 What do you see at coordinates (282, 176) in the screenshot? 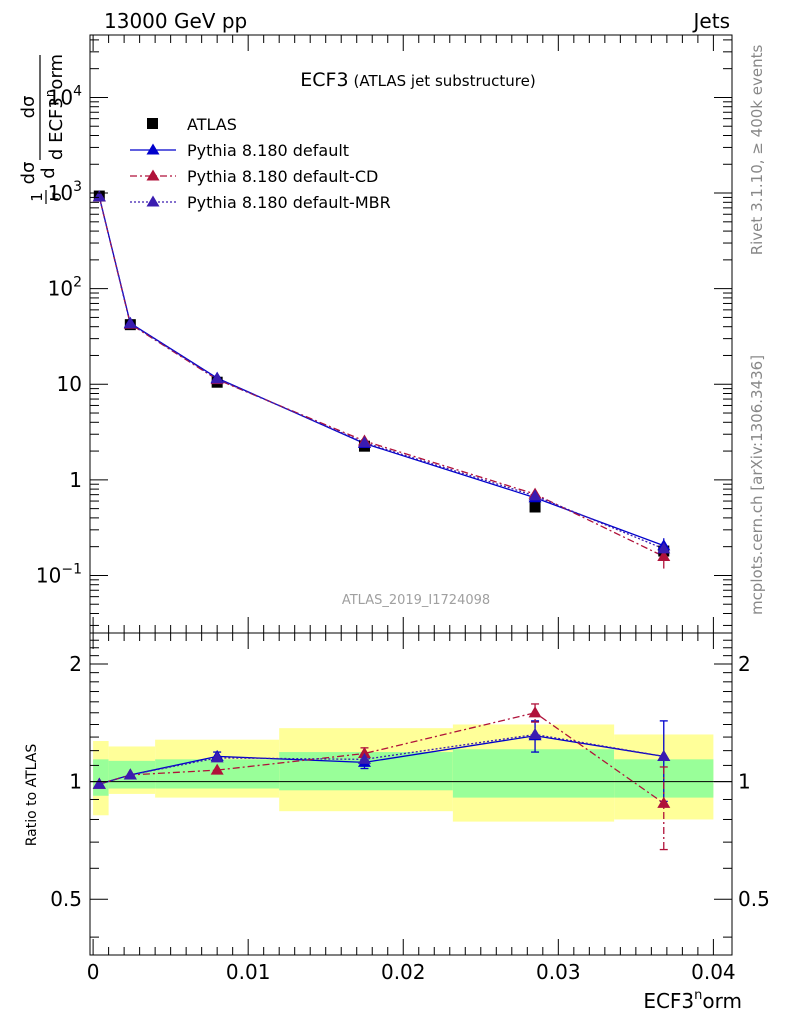
I see `legend-label: Pythia 8.180 default-CD` at bounding box center [282, 176].